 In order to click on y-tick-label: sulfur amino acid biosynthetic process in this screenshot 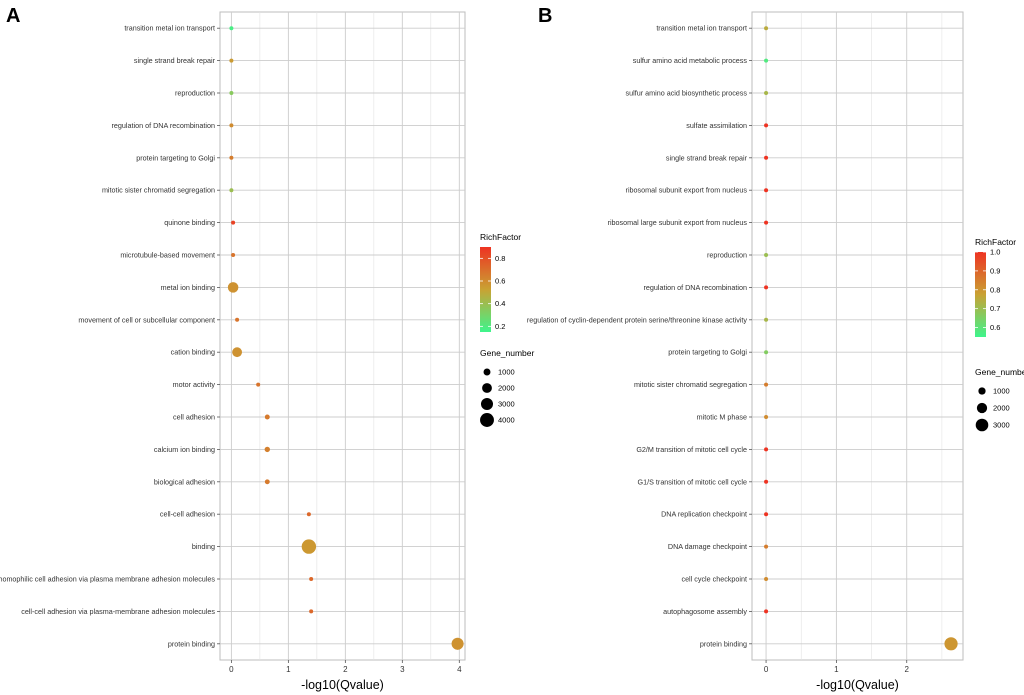, I will do `click(687, 93)`.